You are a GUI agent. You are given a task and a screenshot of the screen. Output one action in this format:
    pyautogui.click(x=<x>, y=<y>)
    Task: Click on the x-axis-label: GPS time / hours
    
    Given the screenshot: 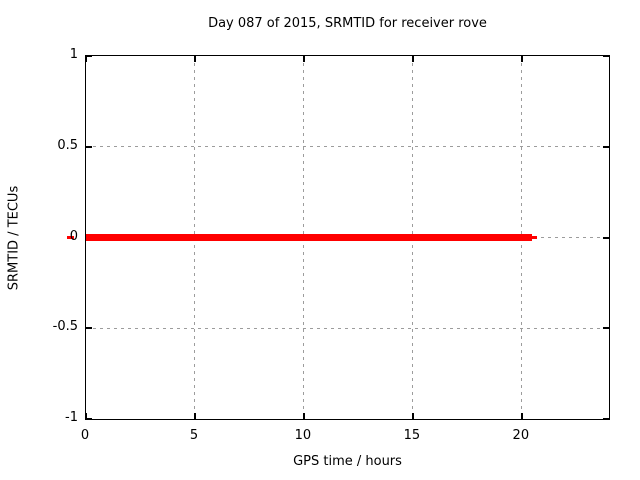 What is the action you would take?
    pyautogui.click(x=347, y=461)
    